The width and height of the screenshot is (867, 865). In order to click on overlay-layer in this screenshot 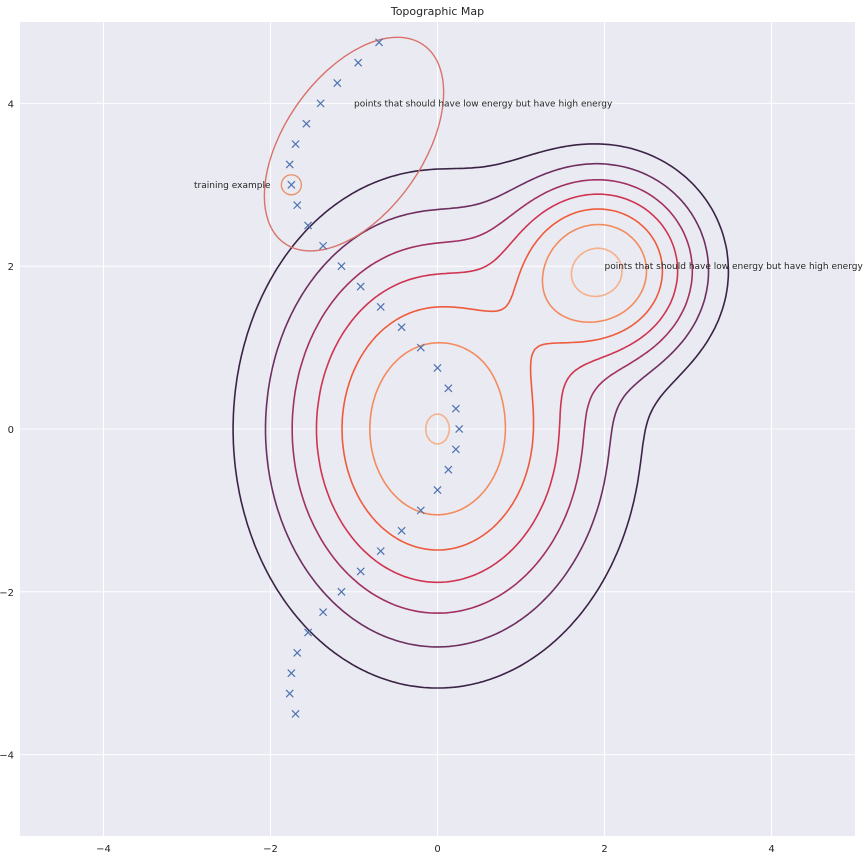, I will do `click(354, 144)`.